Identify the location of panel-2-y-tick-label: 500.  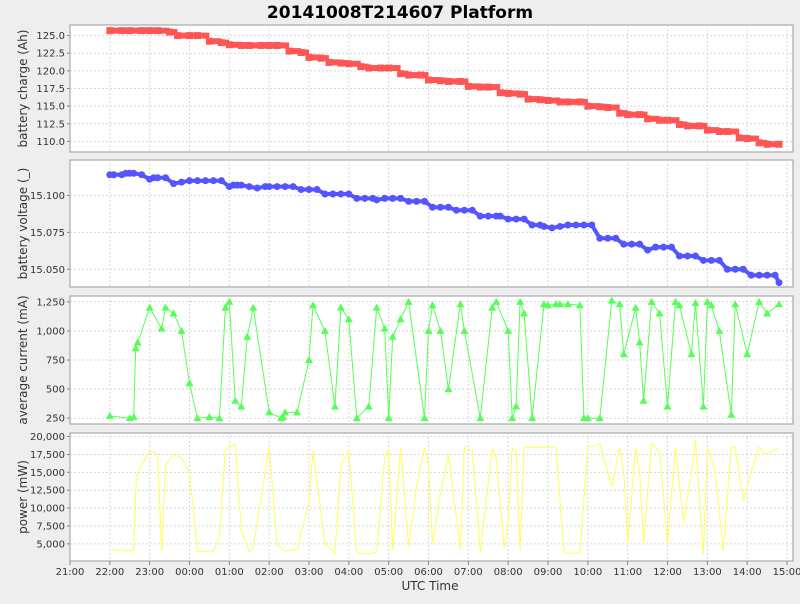
(55, 390).